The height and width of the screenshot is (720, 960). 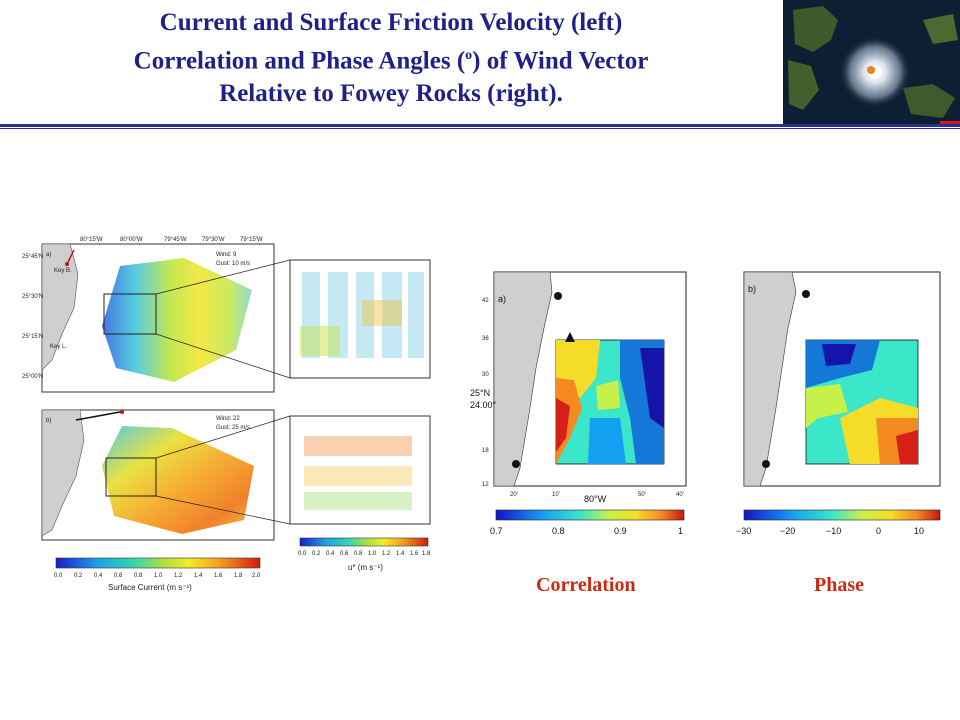 I want to click on svg-text: 2.0, so click(x=256, y=576).